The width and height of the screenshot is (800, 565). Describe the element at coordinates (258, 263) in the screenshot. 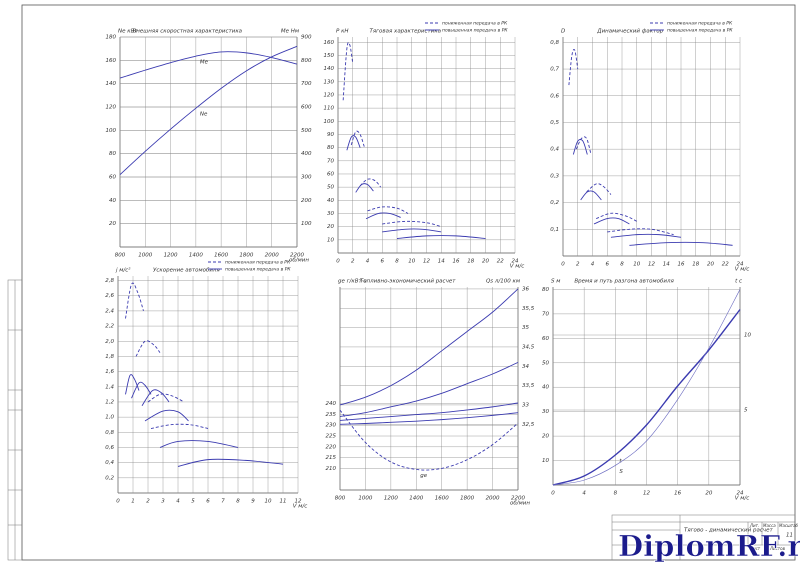

I see `legend-label: пониженная передача в РК` at that location.